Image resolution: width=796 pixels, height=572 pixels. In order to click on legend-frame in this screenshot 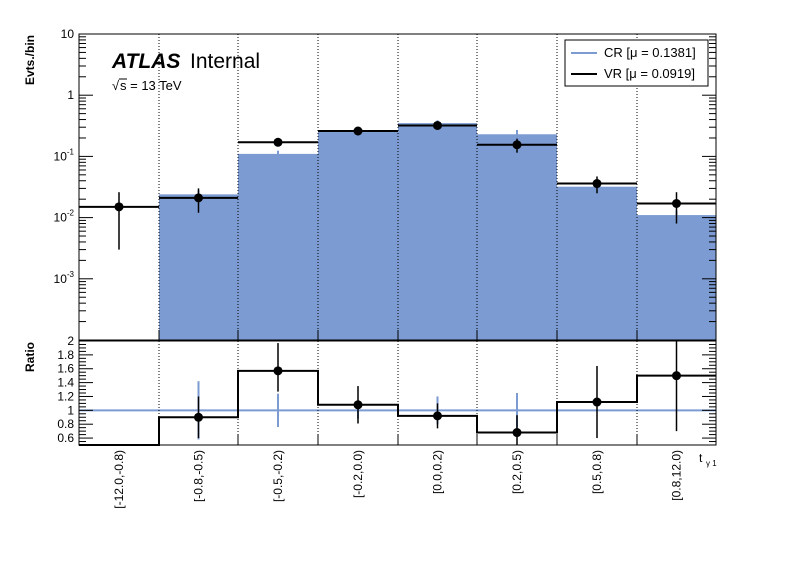, I will do `click(636, 63)`.